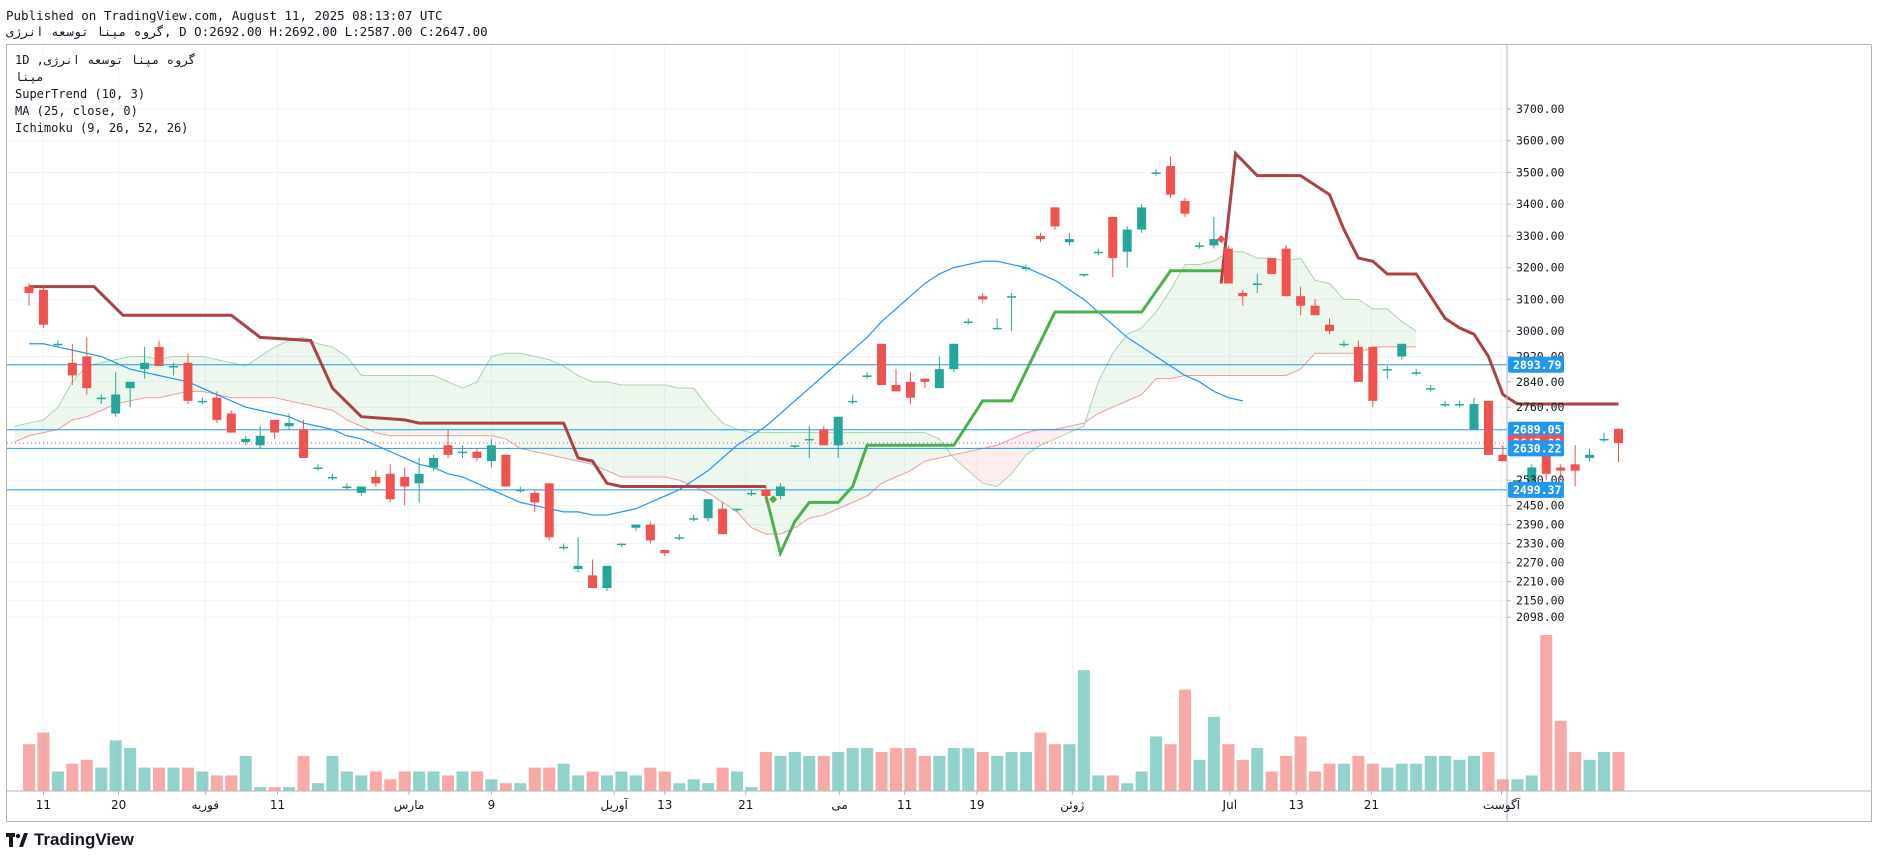  What do you see at coordinates (1540, 382) in the screenshot?
I see `y-tick-label: 2840.00` at bounding box center [1540, 382].